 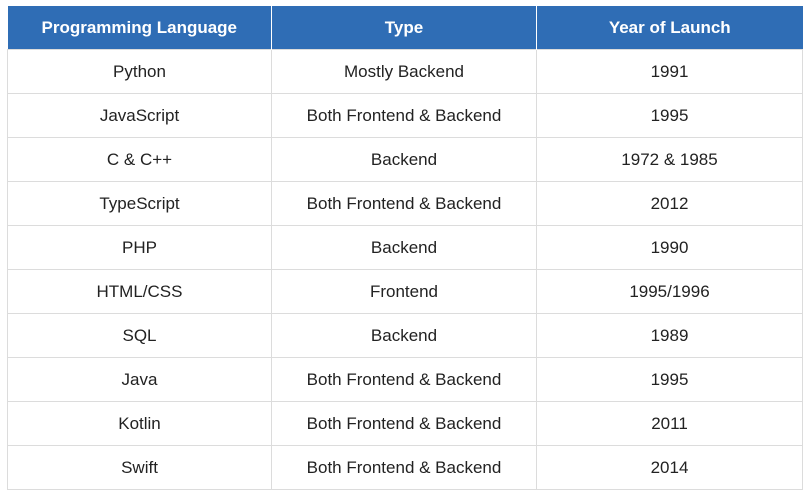 What do you see at coordinates (669, 203) in the screenshot?
I see `cell-year: 2012` at bounding box center [669, 203].